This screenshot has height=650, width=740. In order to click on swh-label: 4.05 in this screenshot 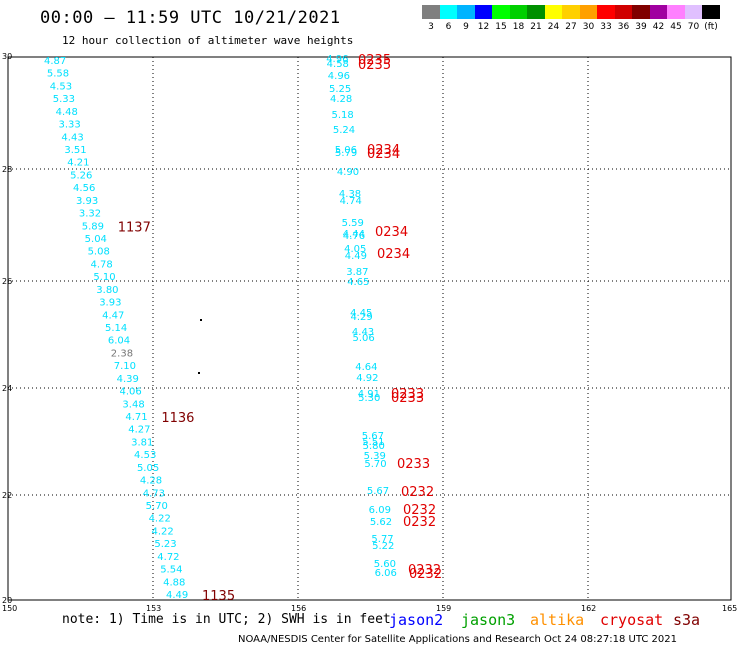, I will do `click(355, 249)`.